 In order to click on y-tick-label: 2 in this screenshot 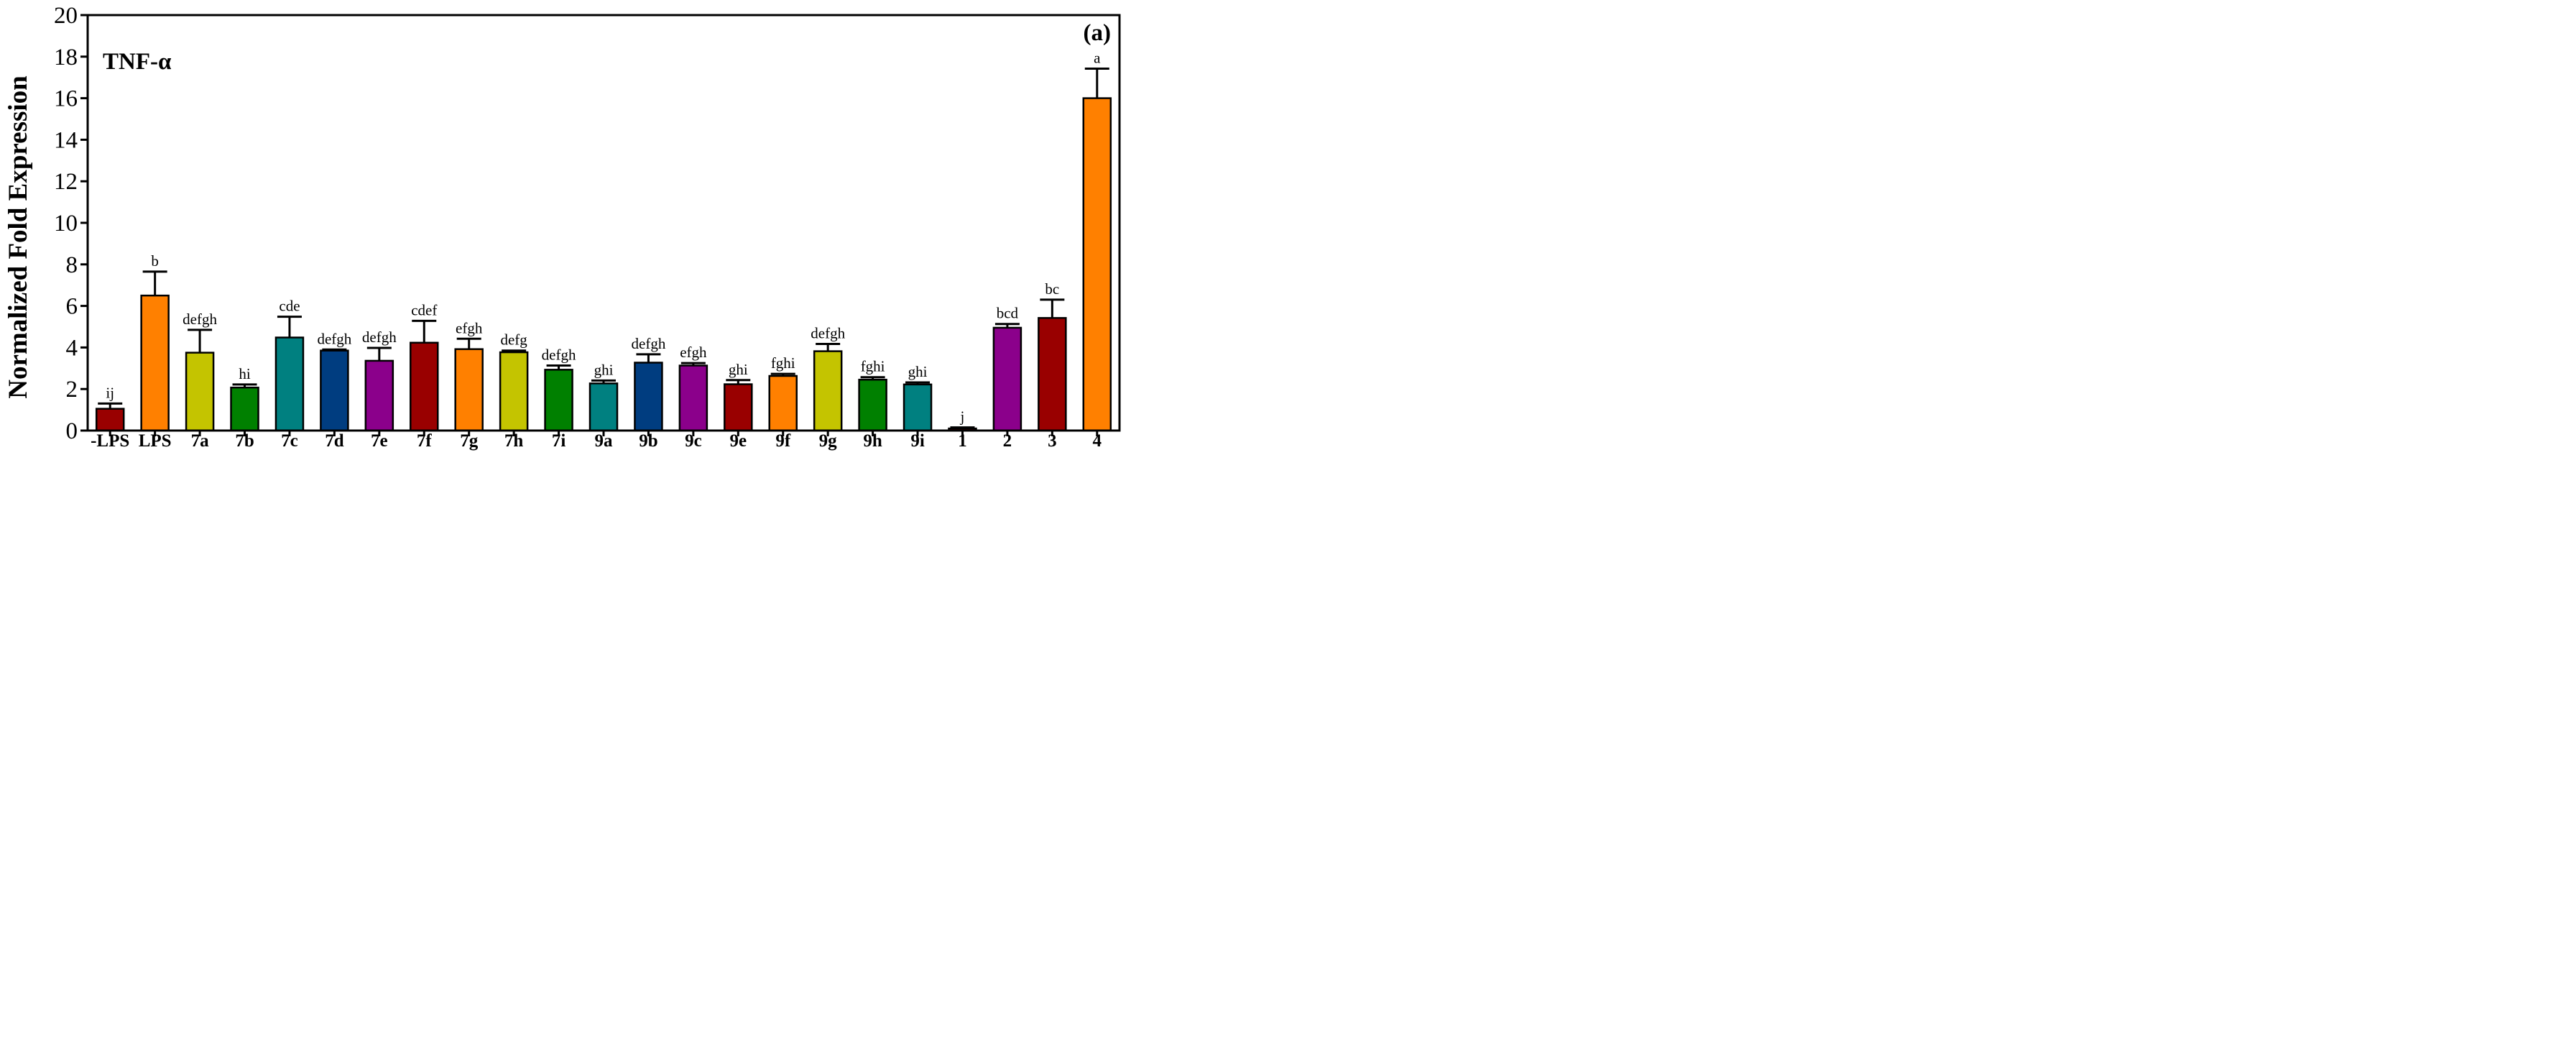, I will do `click(72, 390)`.